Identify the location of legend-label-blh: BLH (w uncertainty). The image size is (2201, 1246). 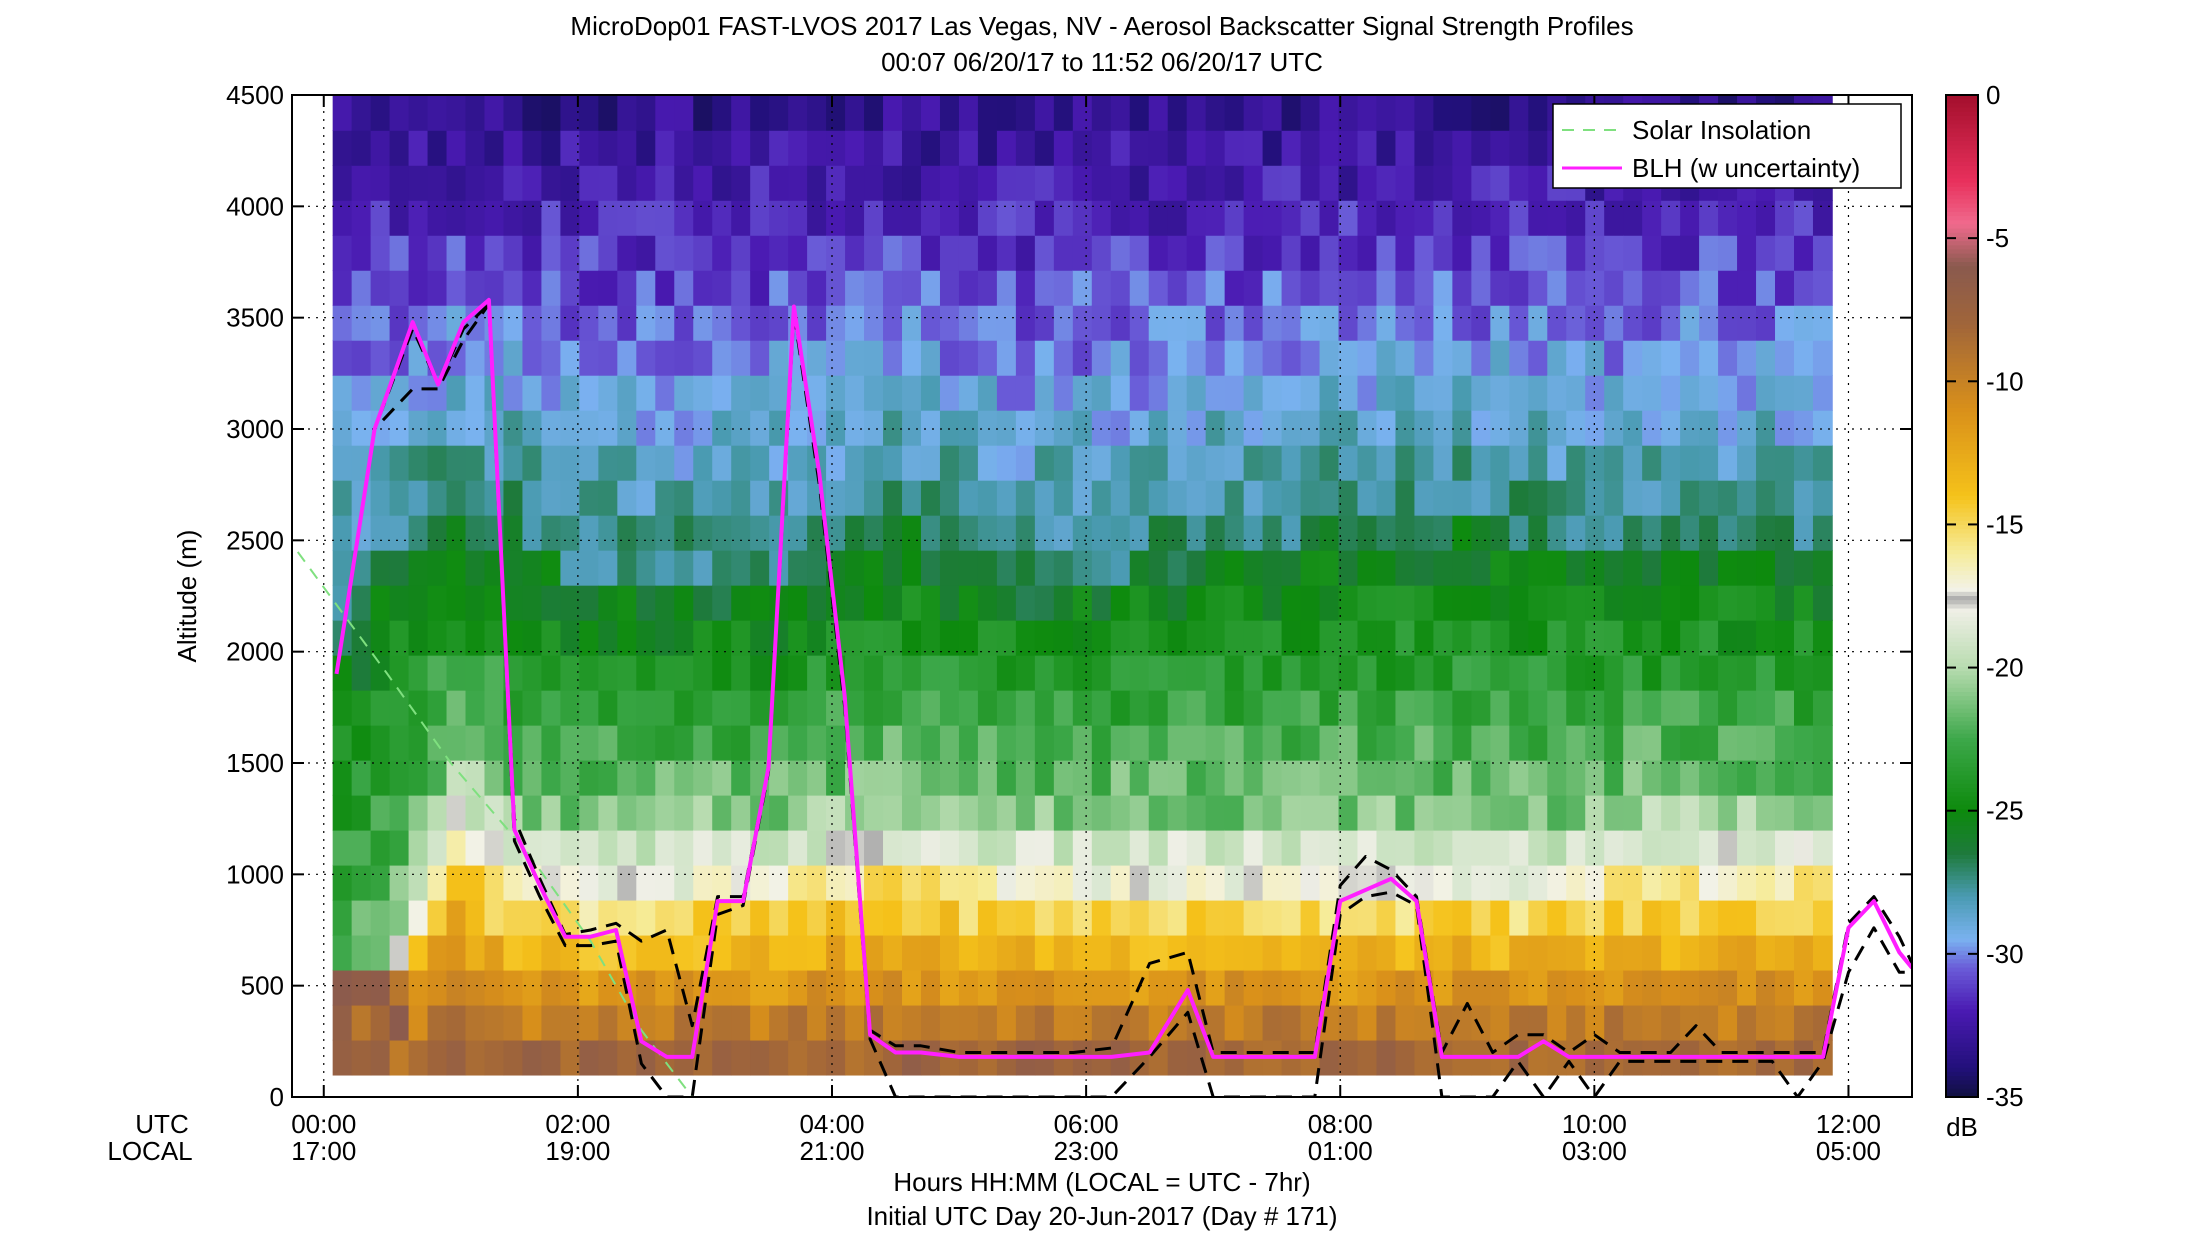
(1746, 168).